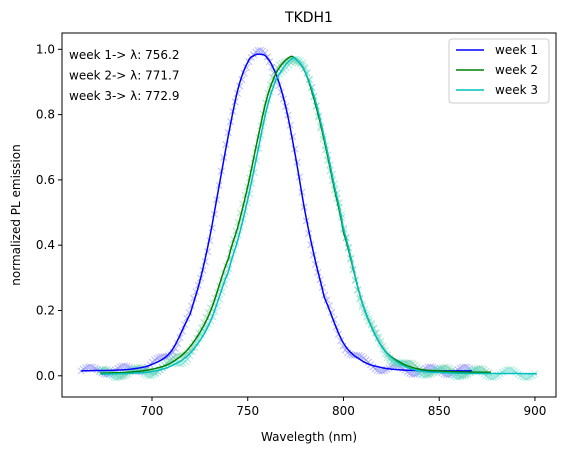 This screenshot has width=567, height=453. I want to click on x-tick-label: 900, so click(534, 411).